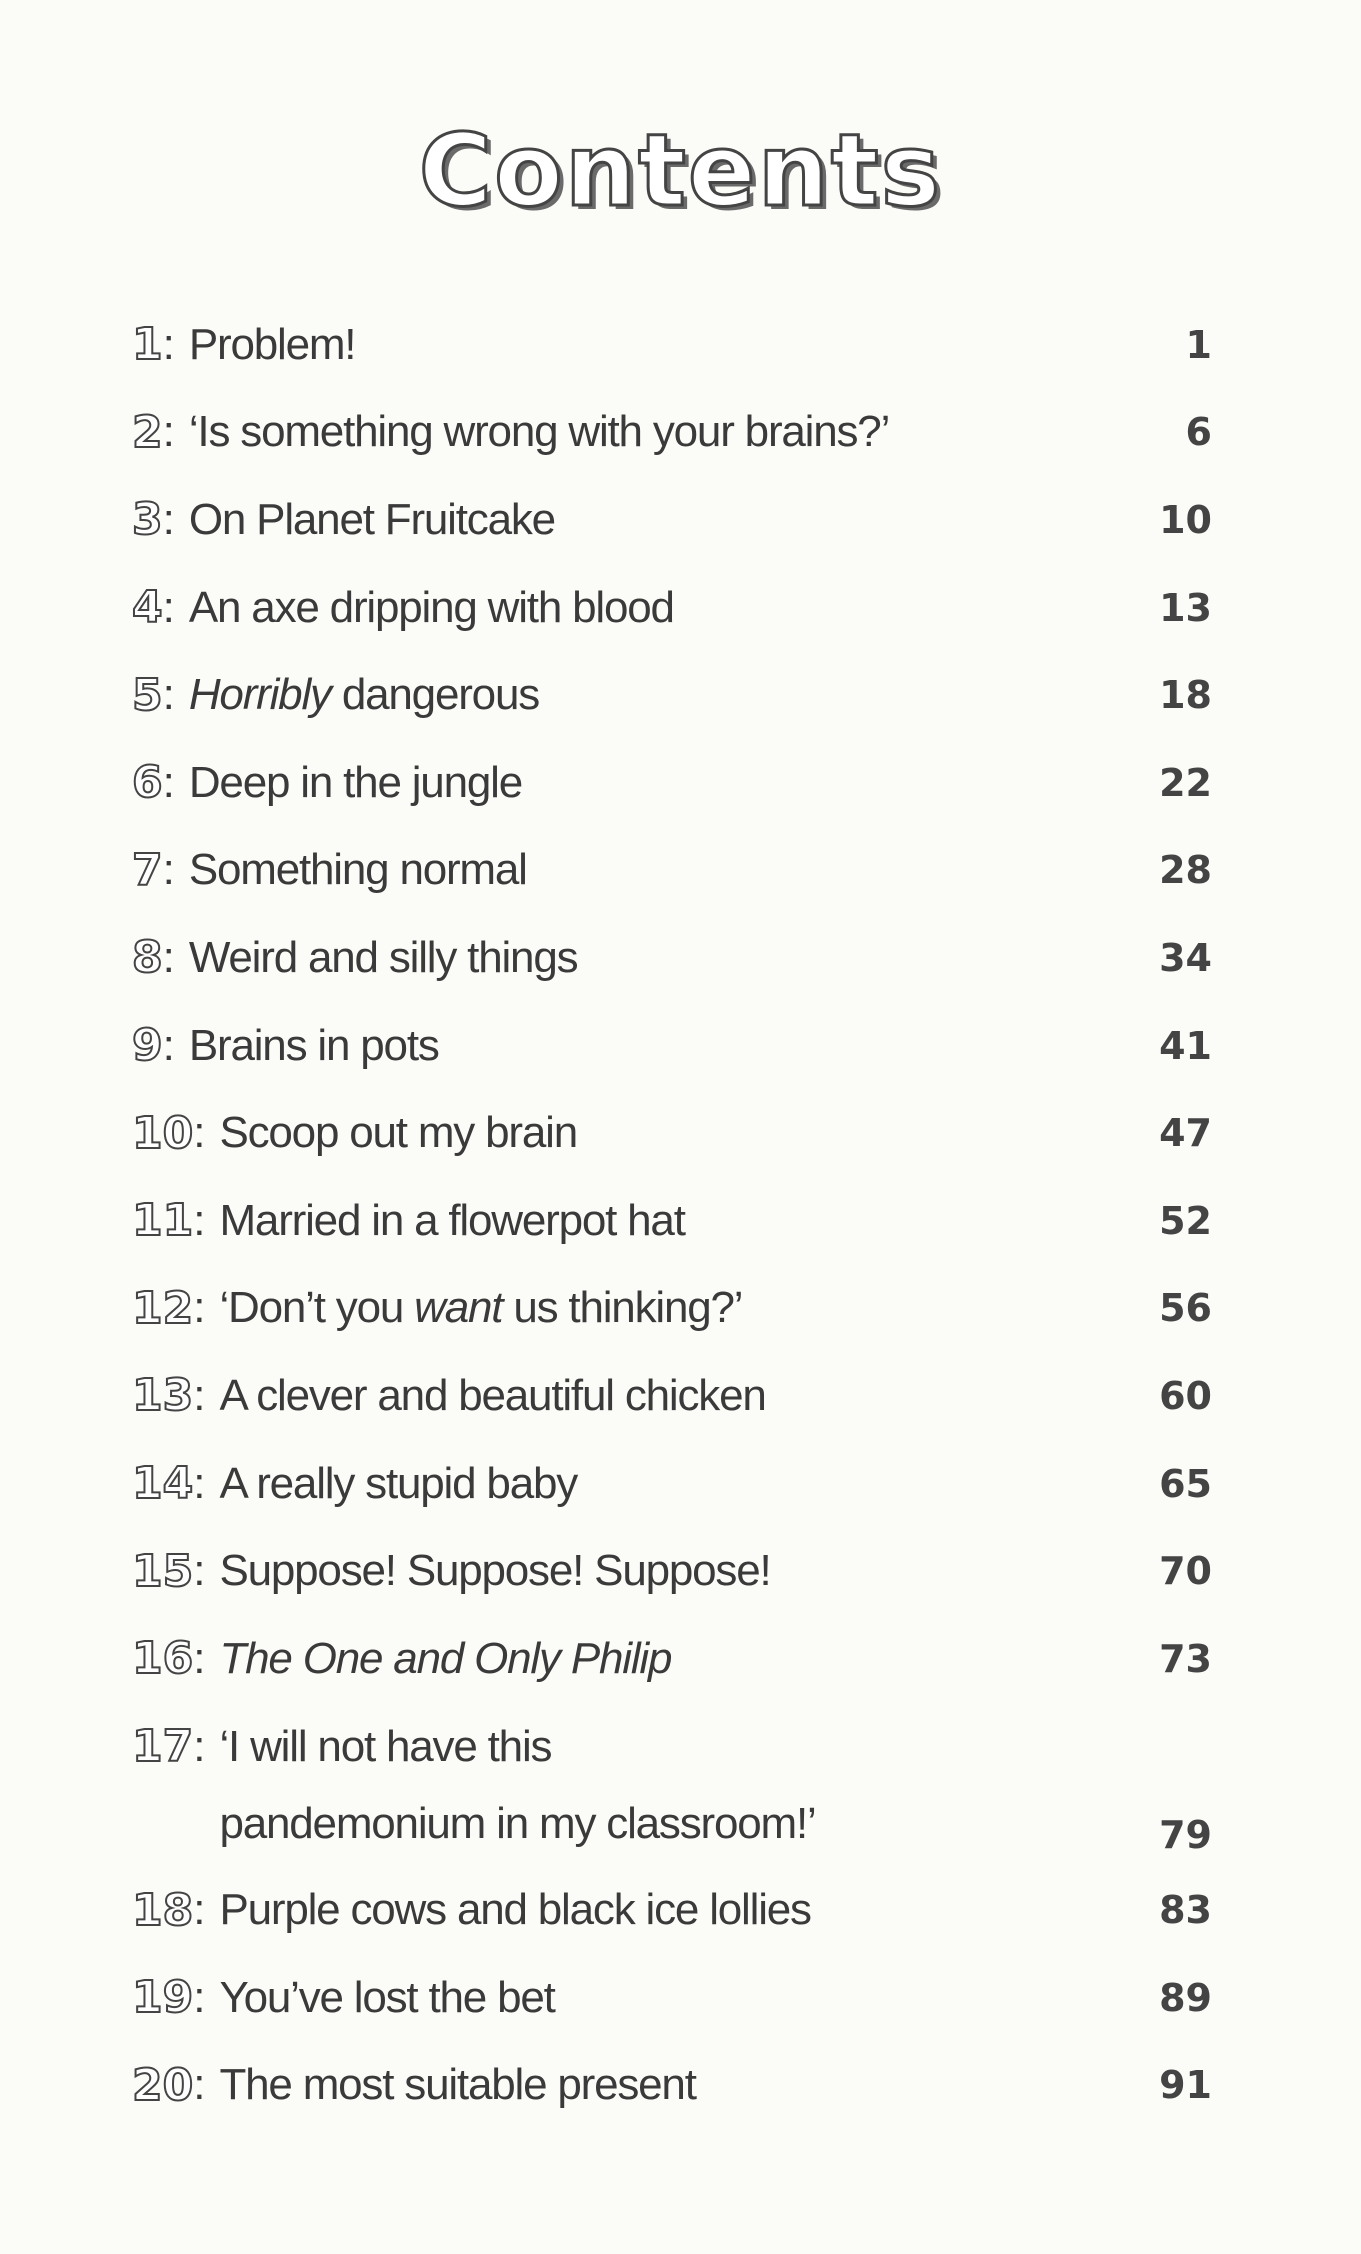  I want to click on toc-entry: 6: Deep in the jungle 22, so click(671, 783).